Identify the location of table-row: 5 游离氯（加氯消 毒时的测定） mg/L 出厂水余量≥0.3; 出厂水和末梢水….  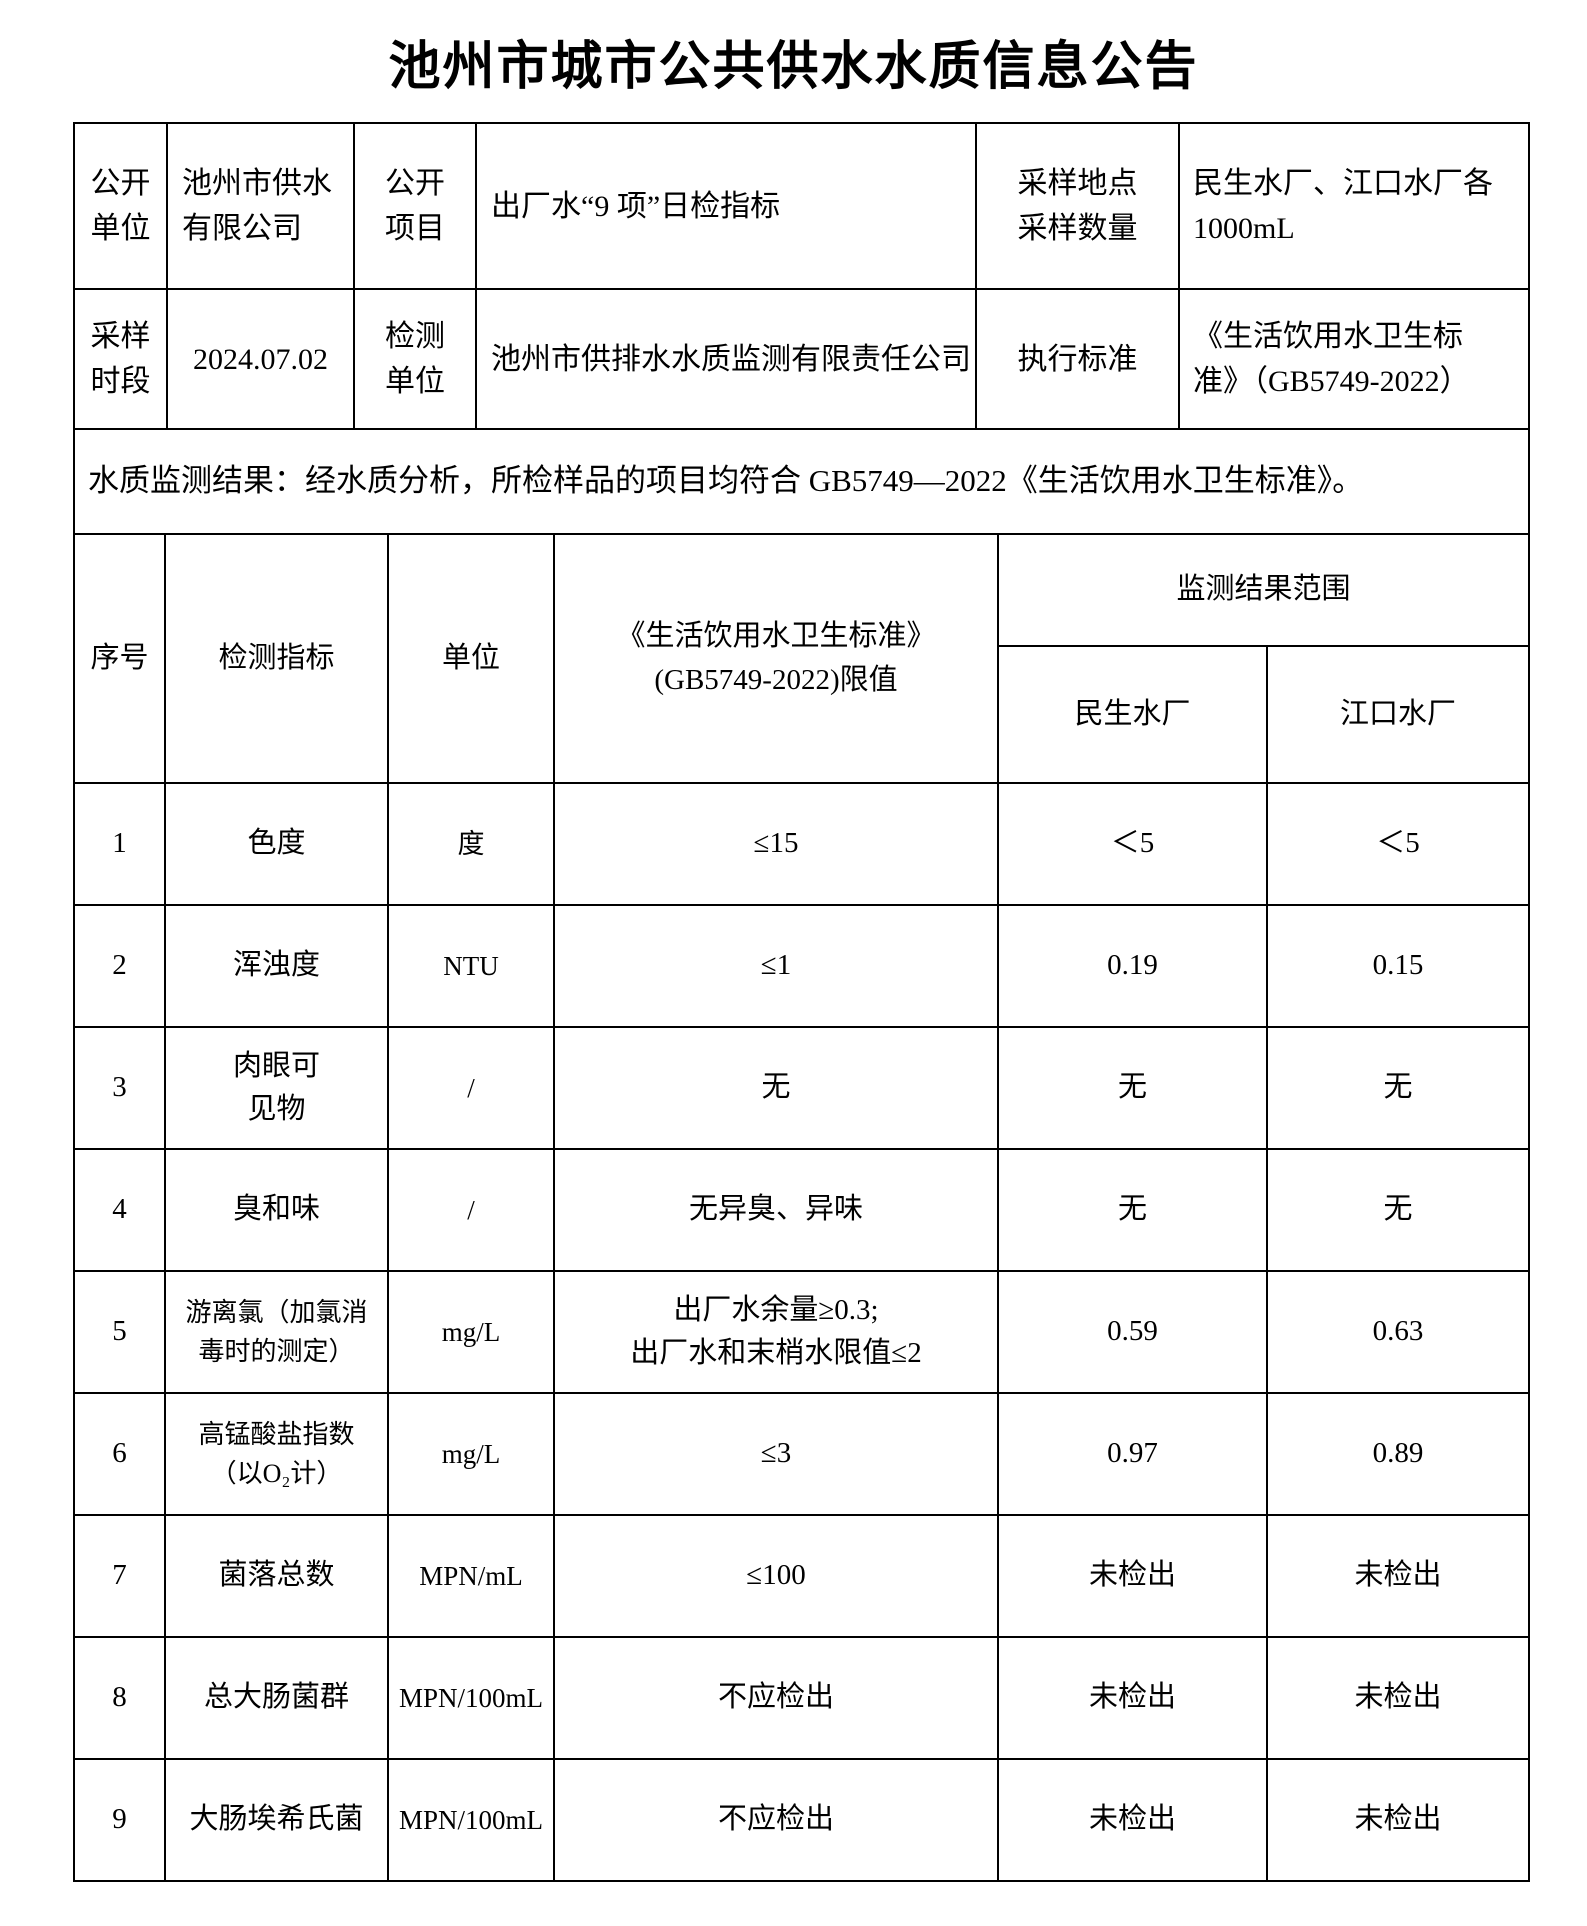
(802, 1332).